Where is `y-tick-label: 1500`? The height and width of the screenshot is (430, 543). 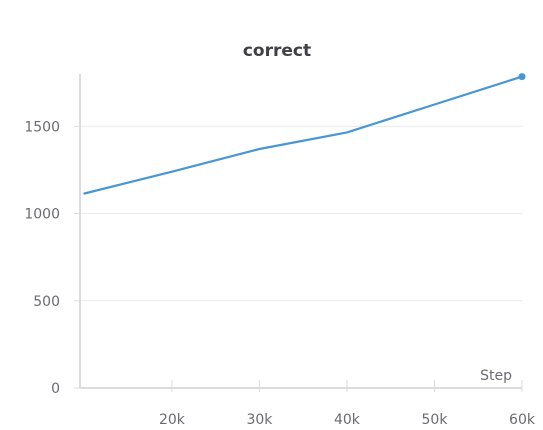
y-tick-label: 1500 is located at coordinates (42, 127).